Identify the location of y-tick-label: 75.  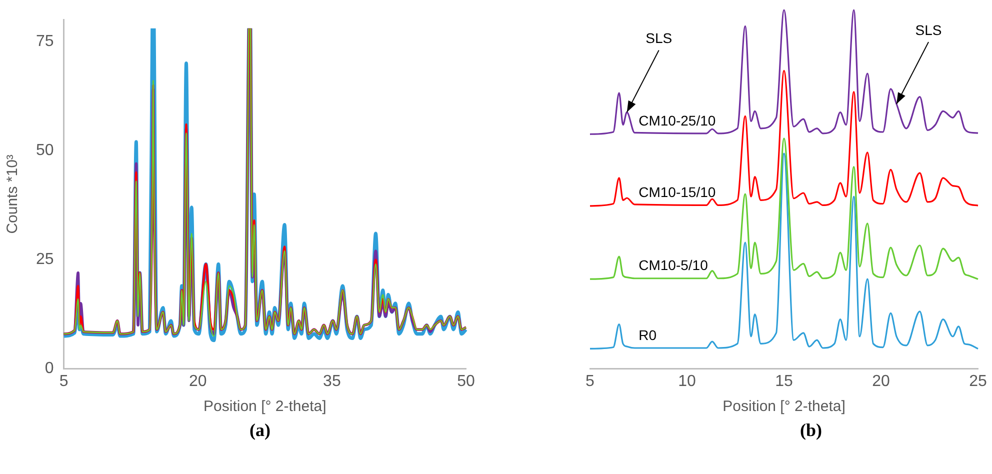
(45, 41).